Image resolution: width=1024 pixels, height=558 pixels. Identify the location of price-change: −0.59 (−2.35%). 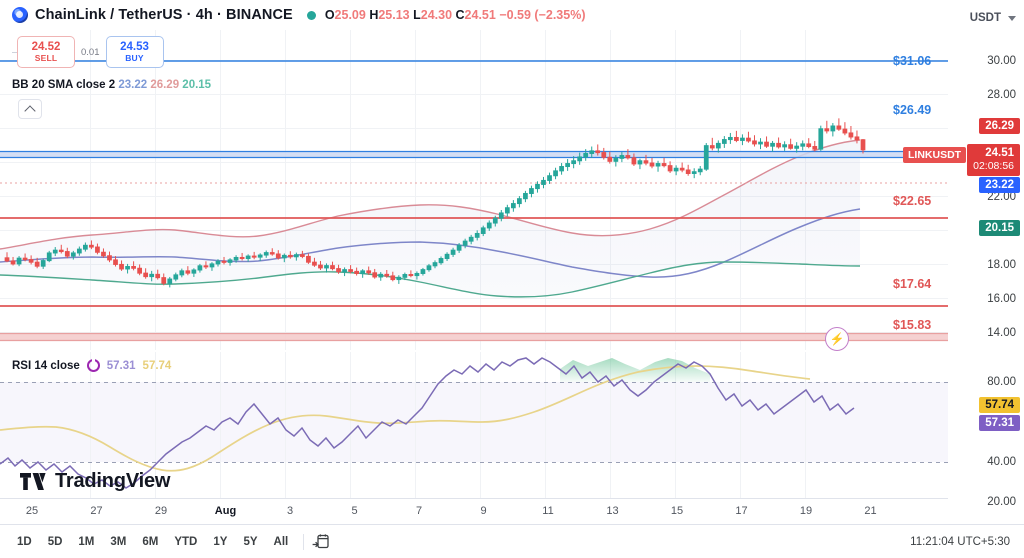
(542, 15).